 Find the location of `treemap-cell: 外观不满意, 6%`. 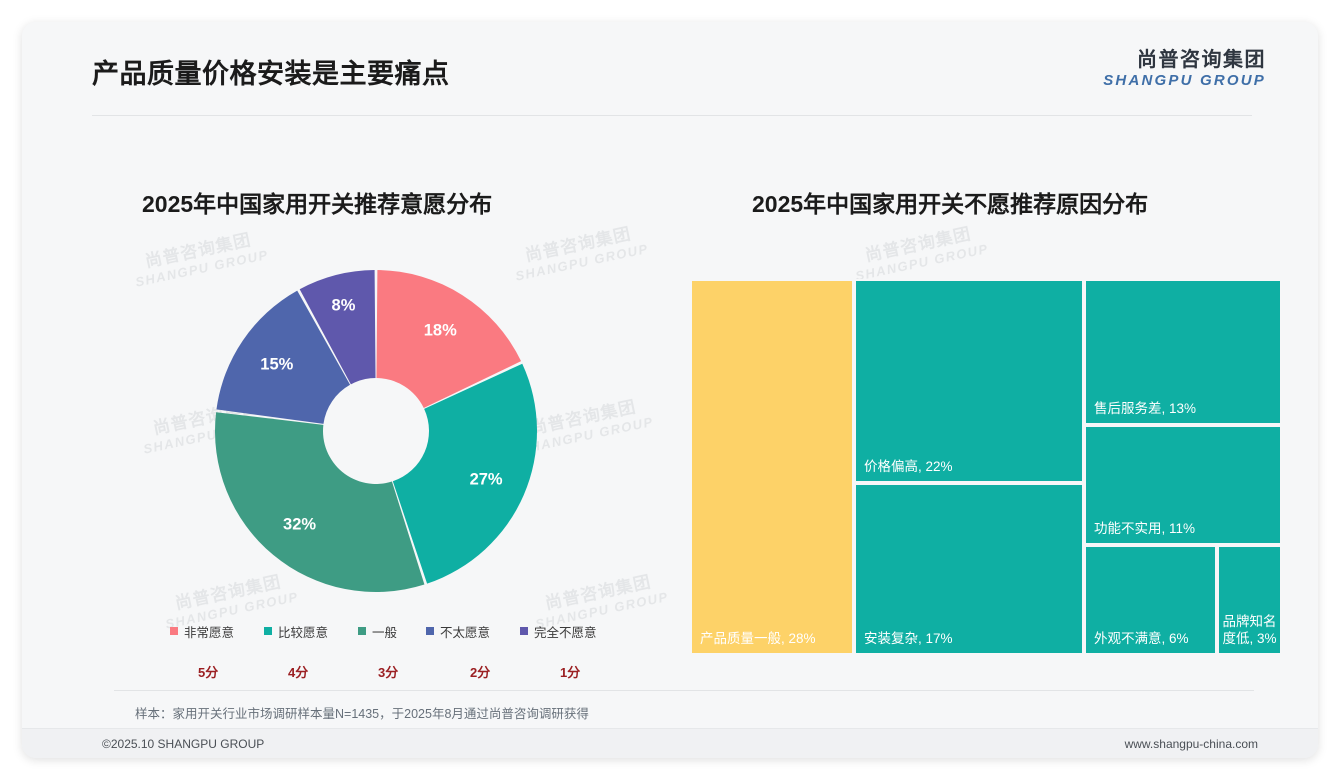

treemap-cell: 外观不满意, 6% is located at coordinates (1150, 600).